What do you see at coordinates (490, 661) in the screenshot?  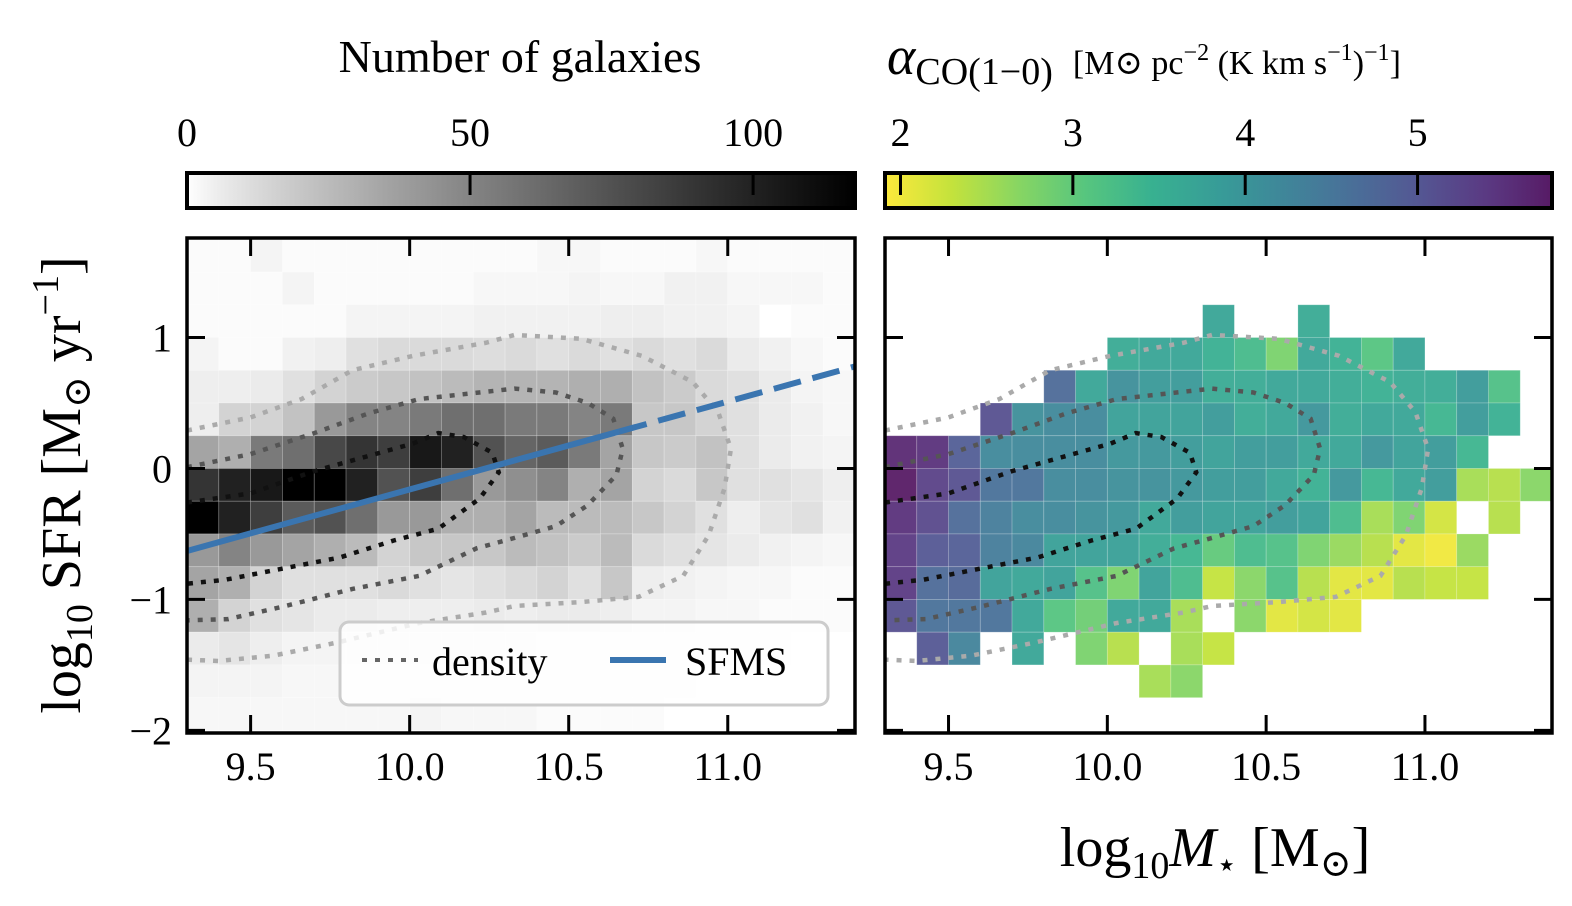 I see `legend-density-label: density` at bounding box center [490, 661].